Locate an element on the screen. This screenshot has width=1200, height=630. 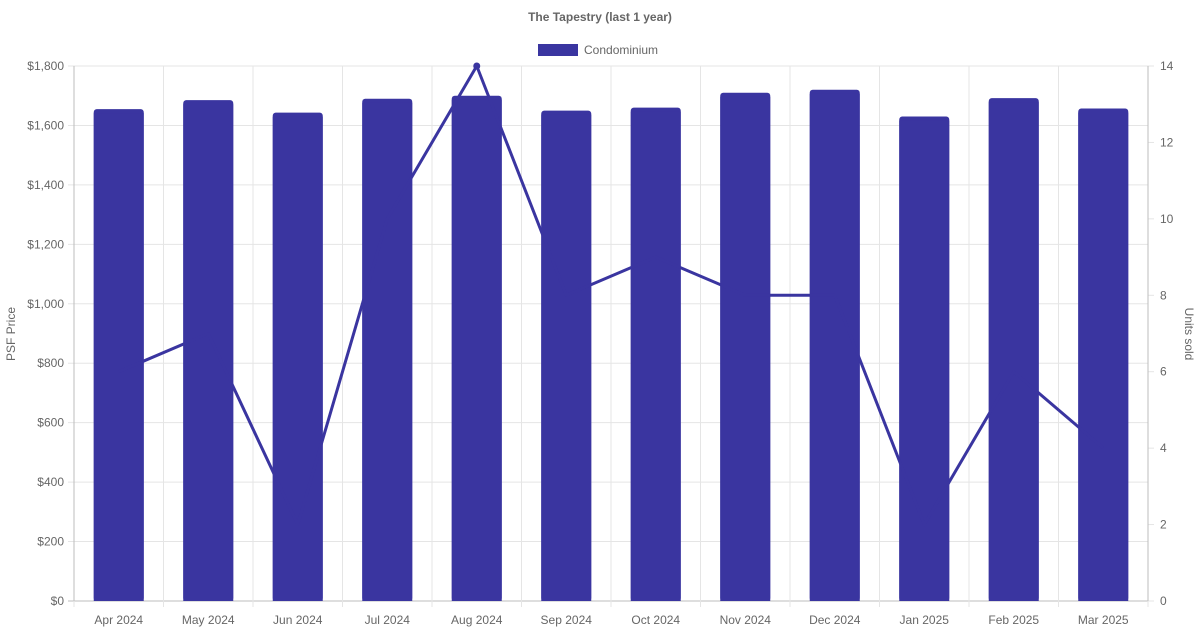
x-tick-label: Mar 2025 is located at coordinates (1103, 620).